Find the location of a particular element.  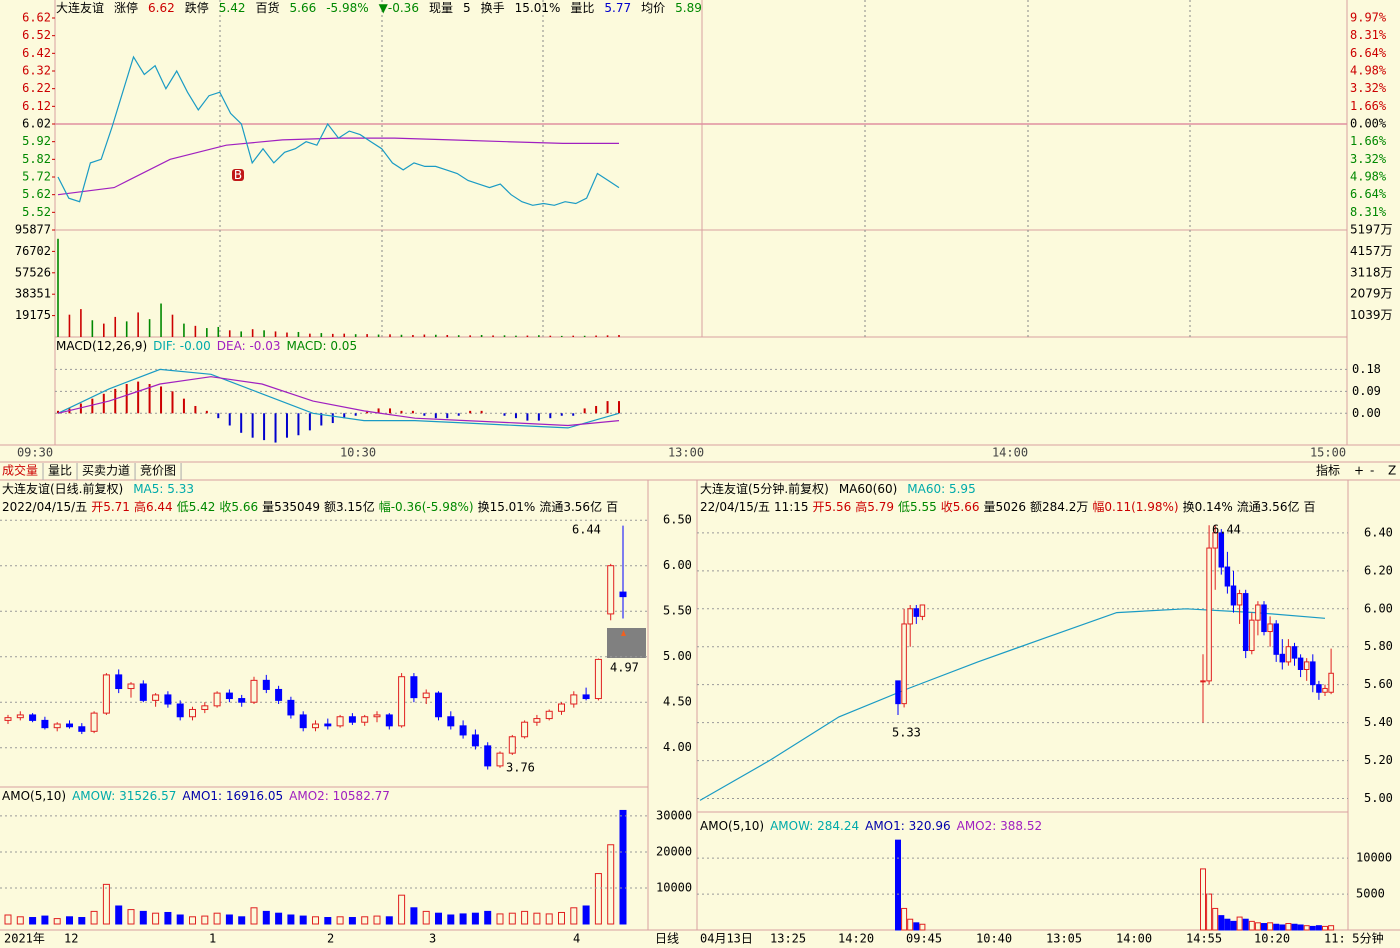

x-label: 14:55 is located at coordinates (1204, 939).